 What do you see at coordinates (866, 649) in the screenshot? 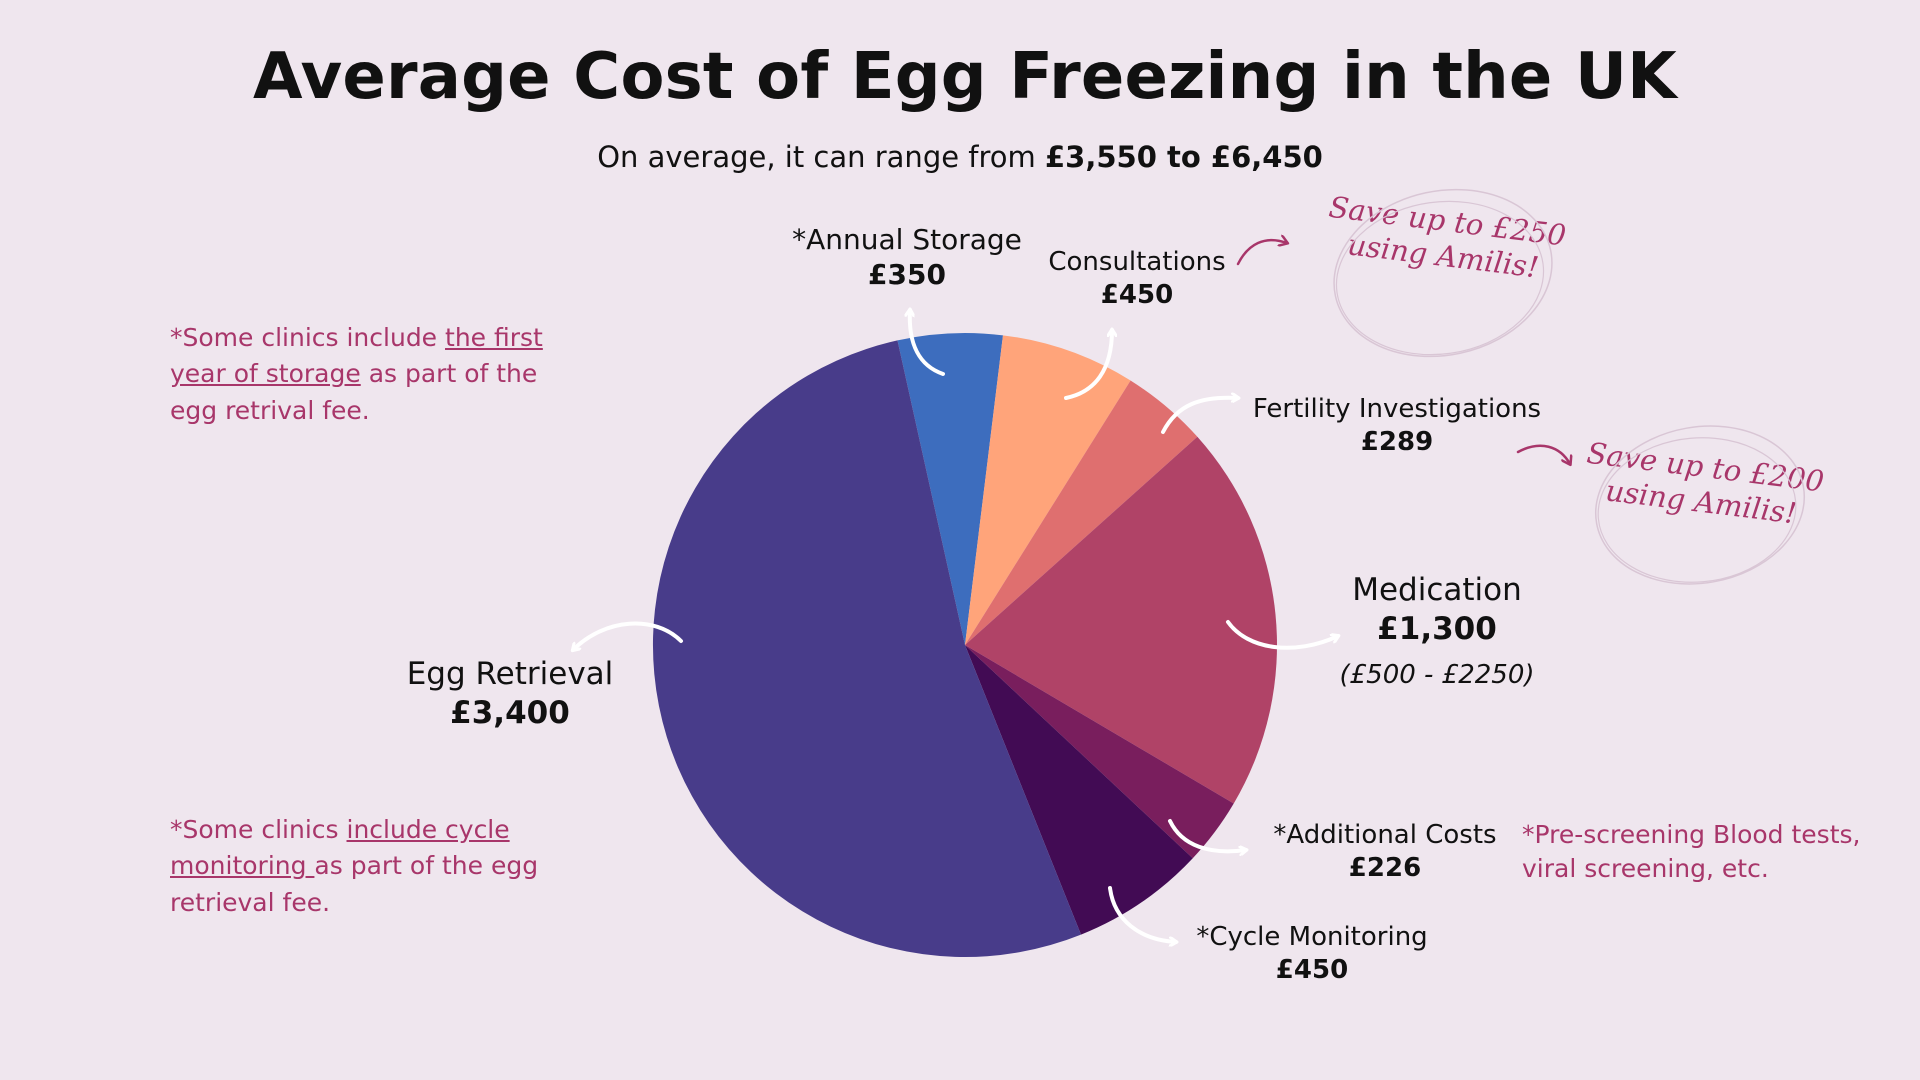
I see `pie-slice-egg-retrieval` at bounding box center [866, 649].